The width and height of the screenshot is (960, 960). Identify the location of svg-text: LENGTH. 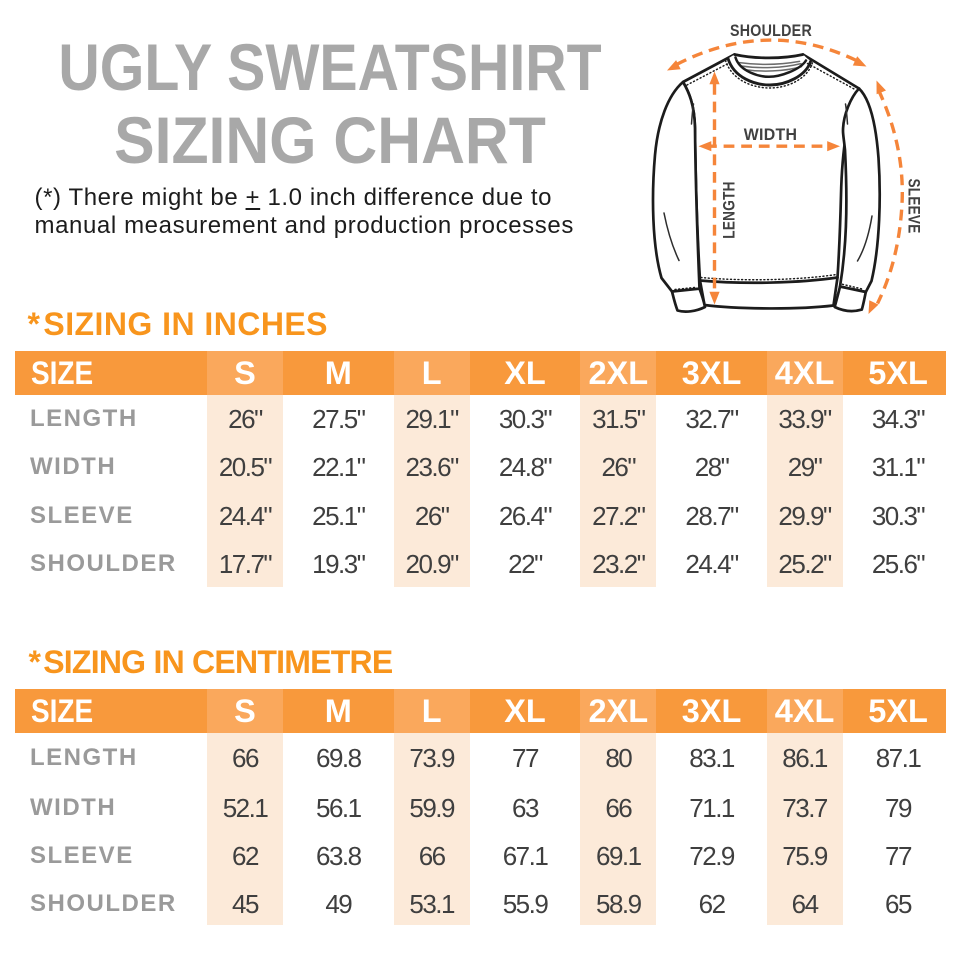
(730, 210).